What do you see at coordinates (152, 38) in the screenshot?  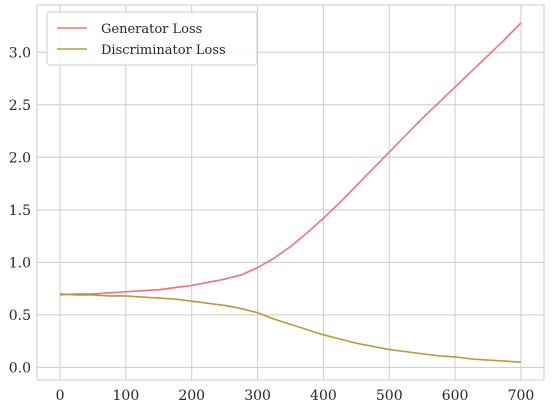 I see `legend: Generator Loss Discriminator Loss` at bounding box center [152, 38].